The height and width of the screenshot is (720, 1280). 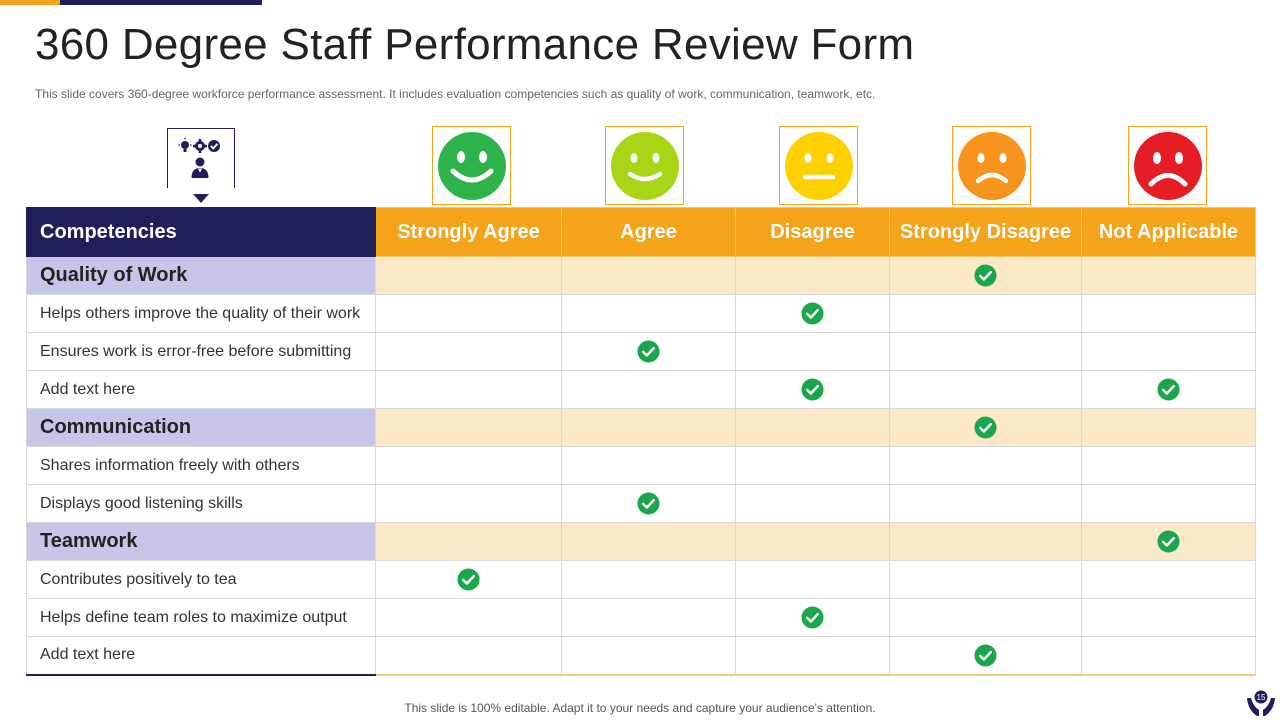 I want to click on table-row: Shares information freely with others, so click(x=641, y=465).